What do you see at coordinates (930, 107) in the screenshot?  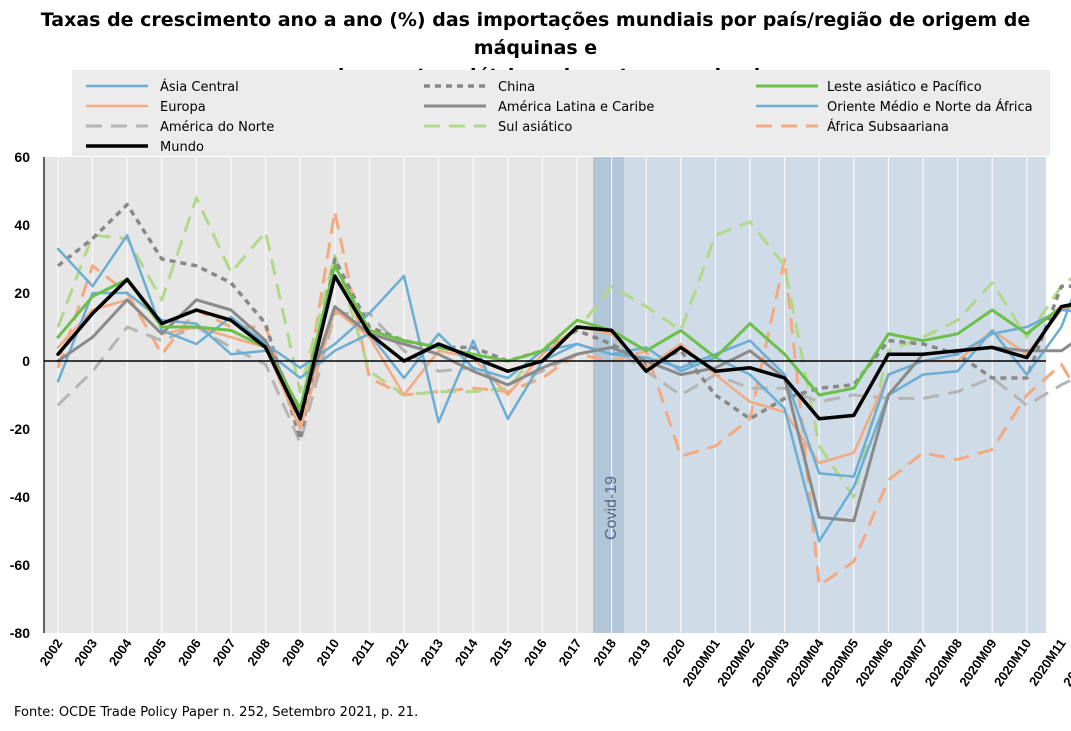 I see `legend-label-oriente-medio-e-norte-da-africa: Oriente Médio e Norte da África` at bounding box center [930, 107].